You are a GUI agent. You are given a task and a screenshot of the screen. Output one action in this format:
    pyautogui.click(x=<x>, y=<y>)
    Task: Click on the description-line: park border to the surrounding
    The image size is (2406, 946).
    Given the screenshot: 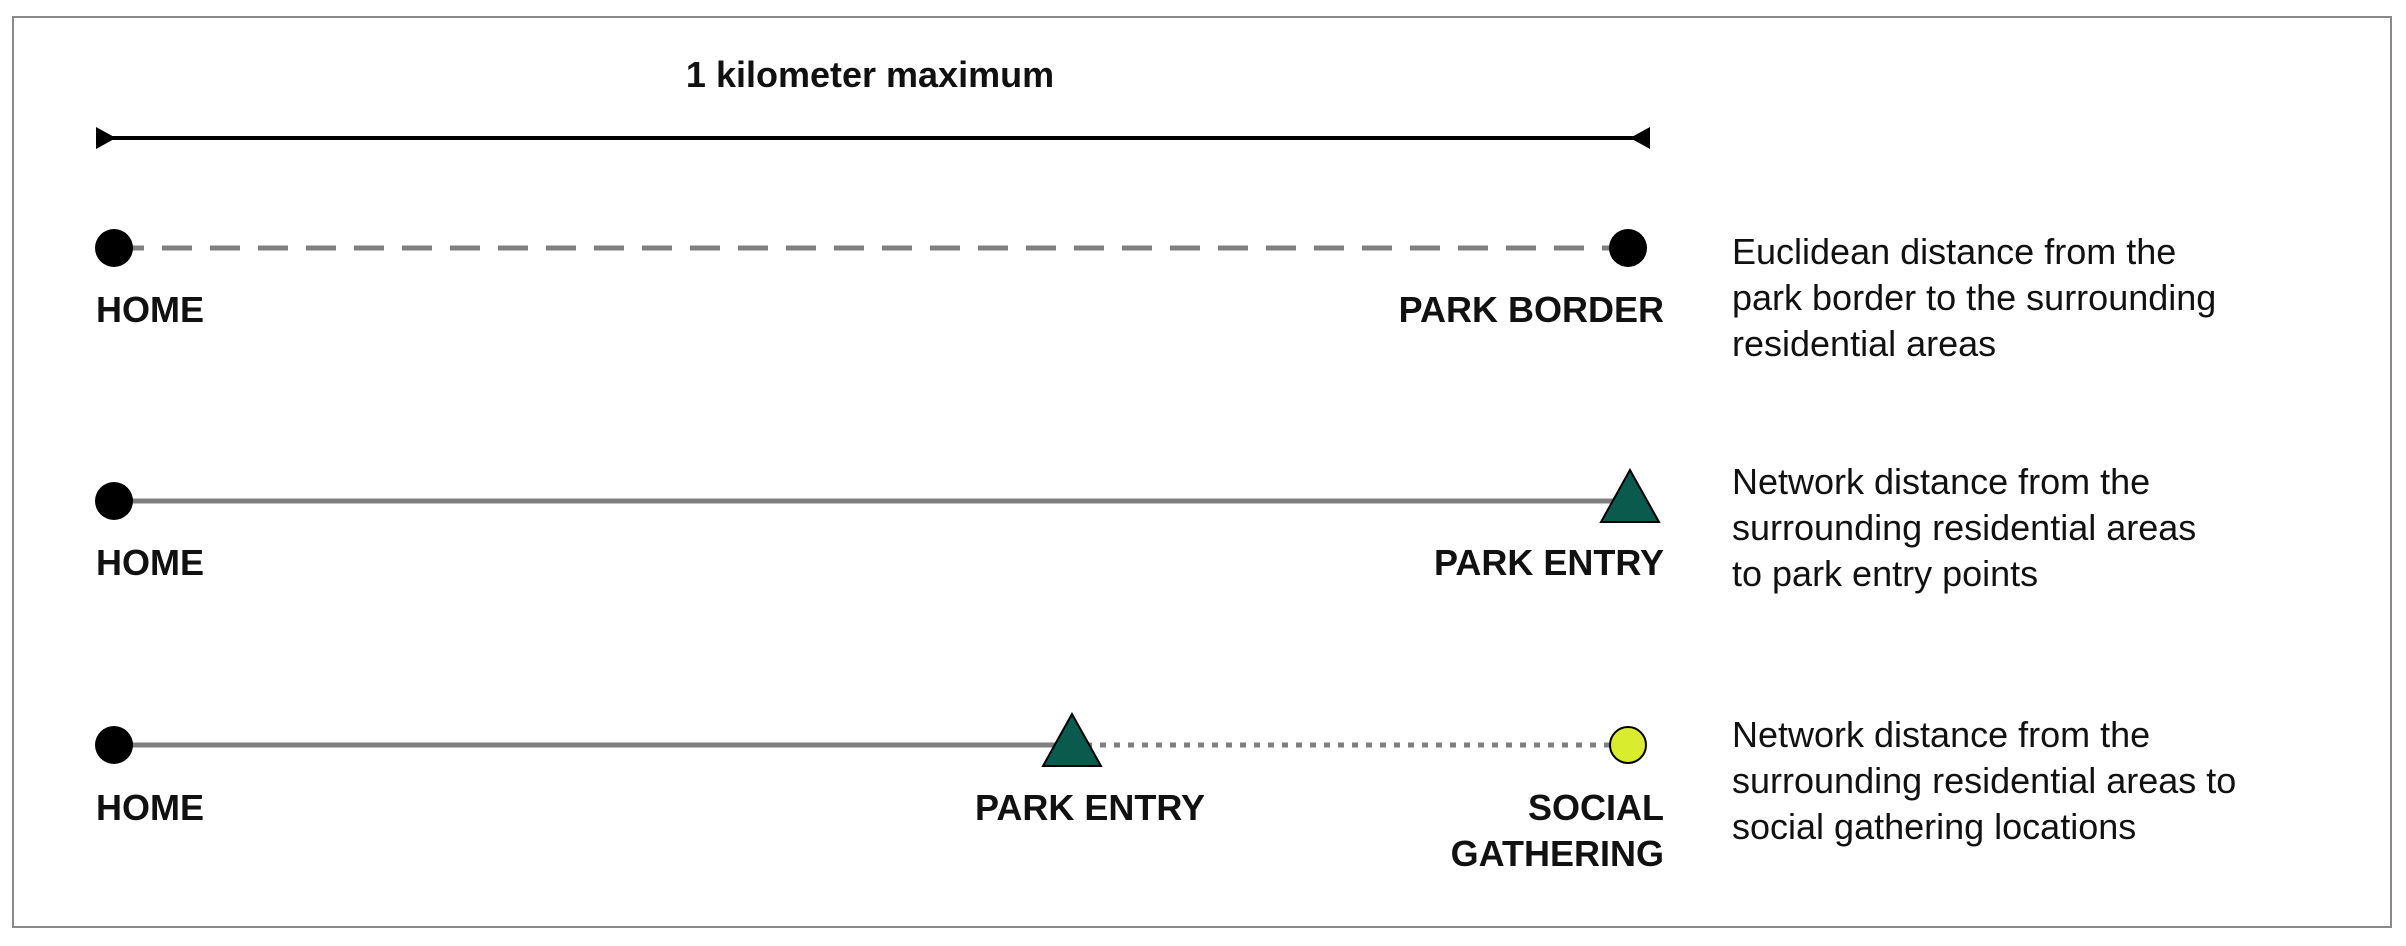 What is the action you would take?
    pyautogui.click(x=1974, y=297)
    